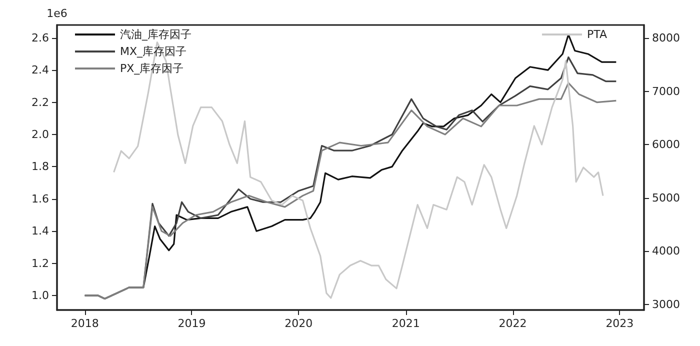 The width and height of the screenshot is (700, 346). Describe the element at coordinates (666, 251) in the screenshot. I see `y2-tick-label: 4000` at that location.